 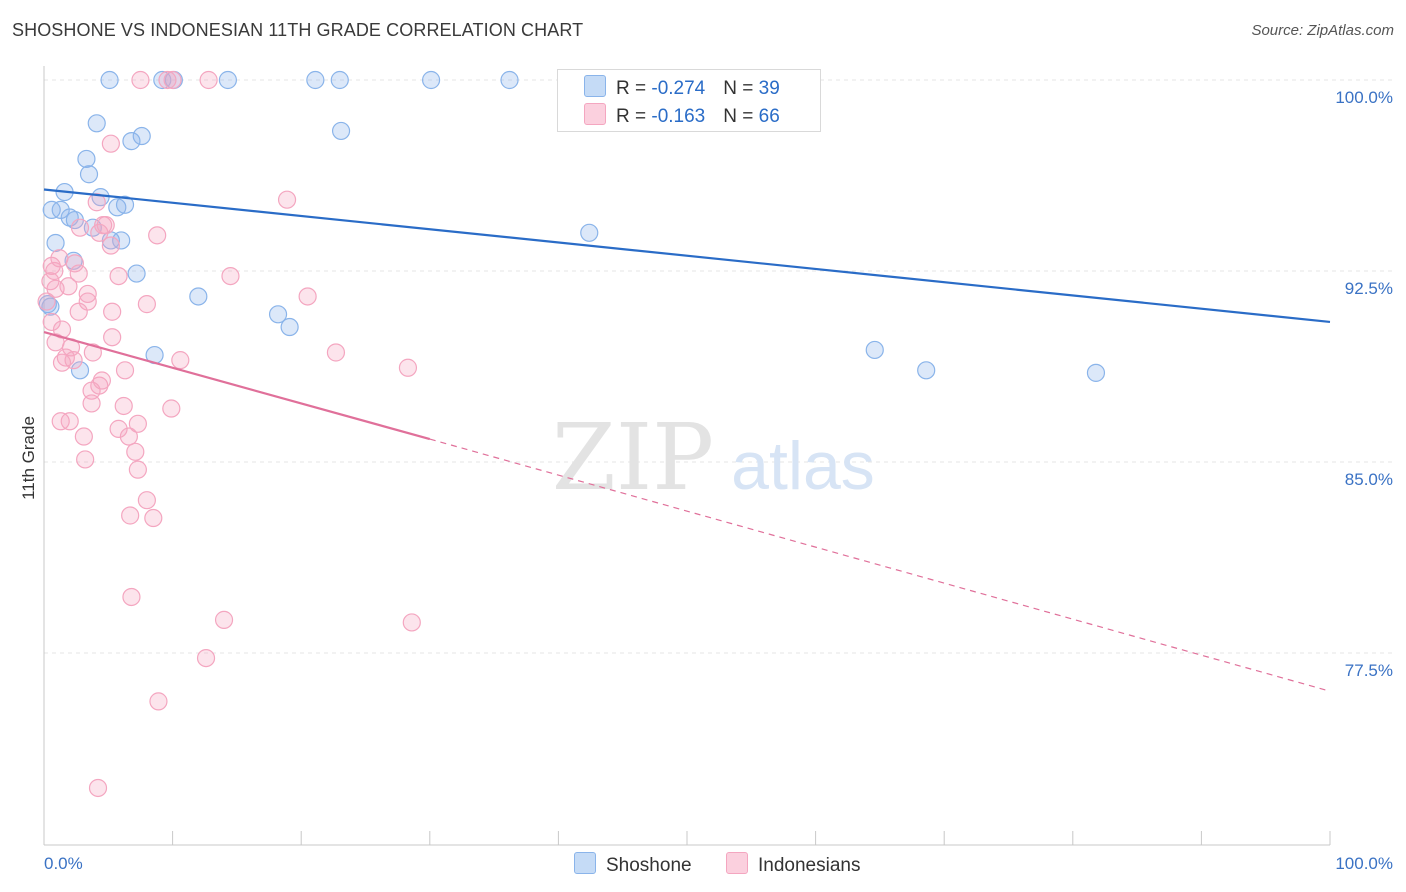 What do you see at coordinates (585, 863) in the screenshot?
I see `shoshone-legend-swatch` at bounding box center [585, 863].